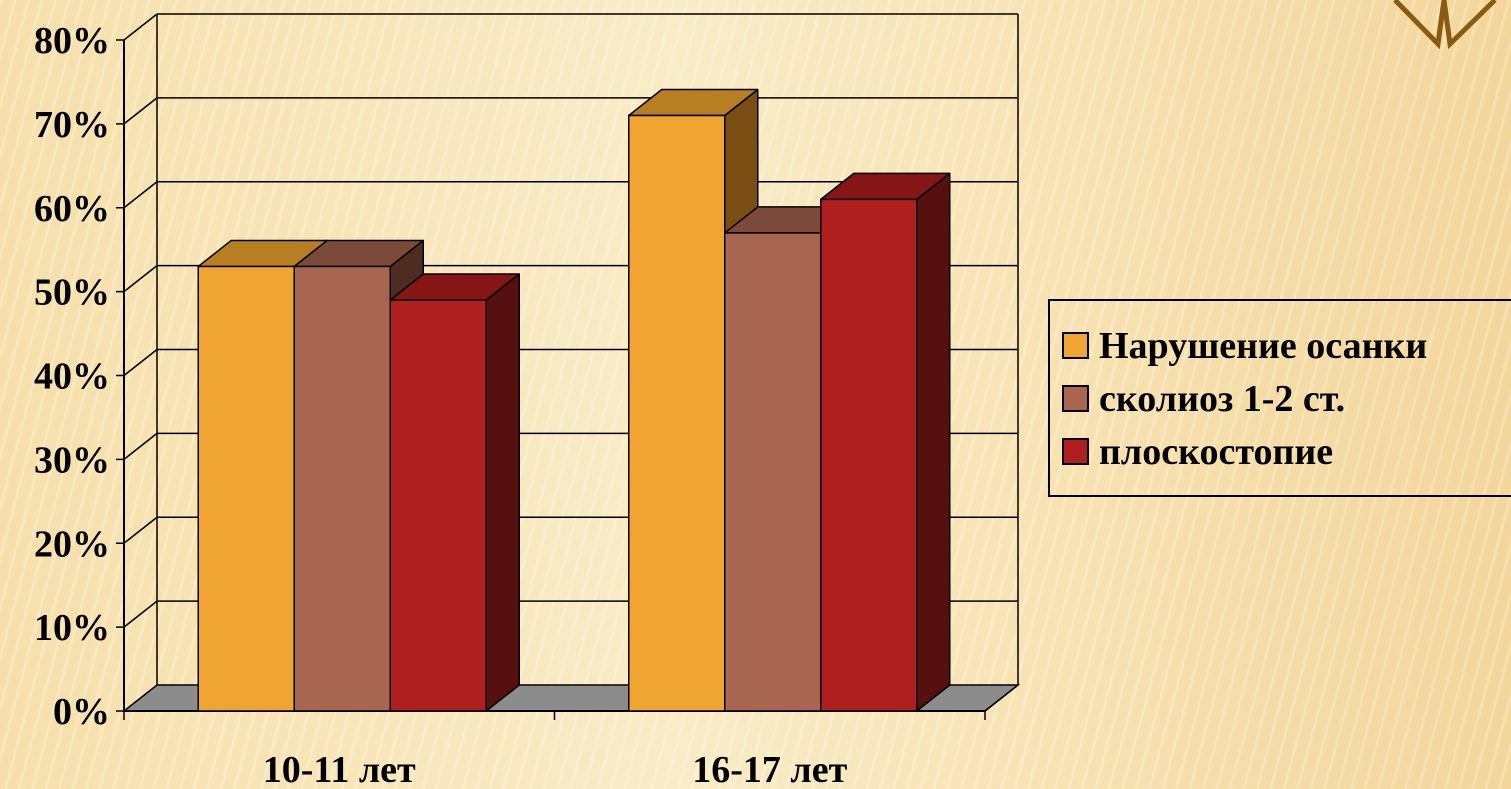  What do you see at coordinates (1445, 25) in the screenshot?
I see `corner-ornament-icon` at bounding box center [1445, 25].